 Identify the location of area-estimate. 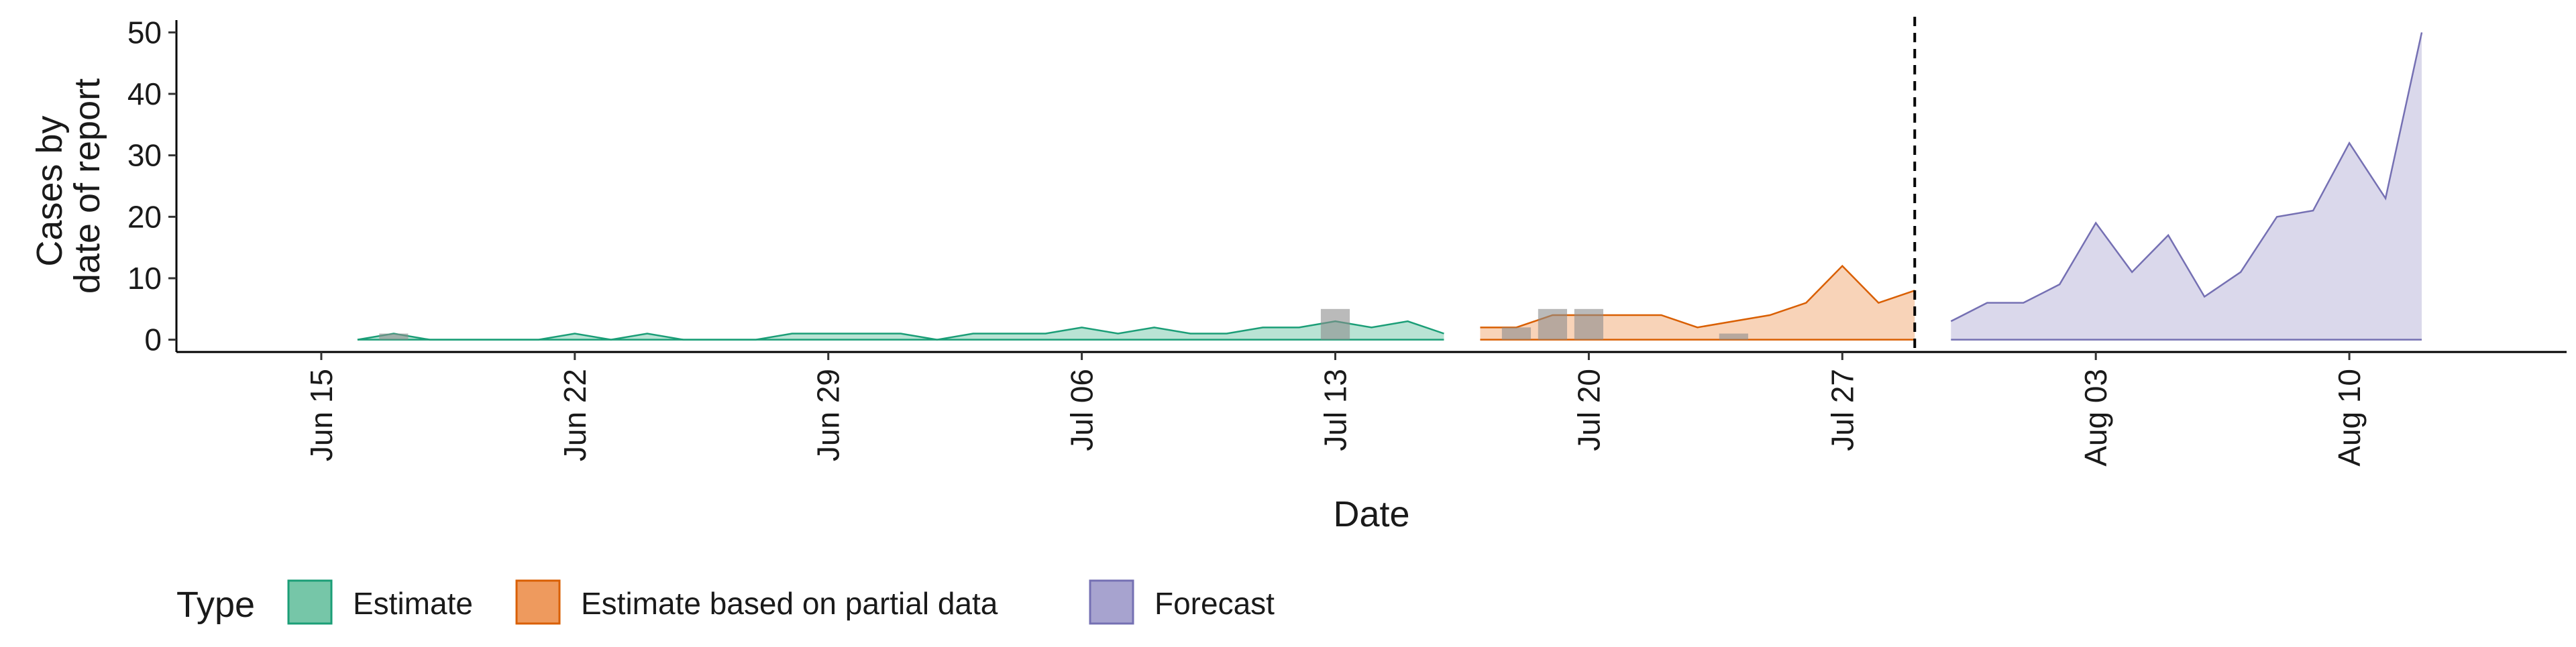
(901, 330).